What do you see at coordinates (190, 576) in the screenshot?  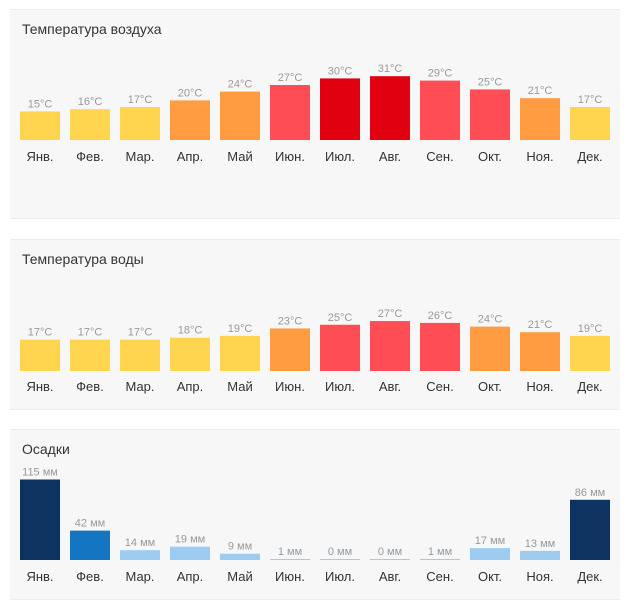 I see `precip-month-label-4: Апр.` at bounding box center [190, 576].